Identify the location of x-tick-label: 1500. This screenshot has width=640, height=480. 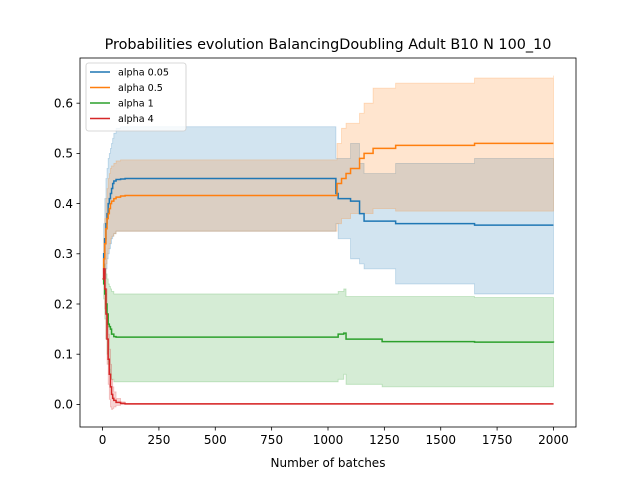
(440, 440).